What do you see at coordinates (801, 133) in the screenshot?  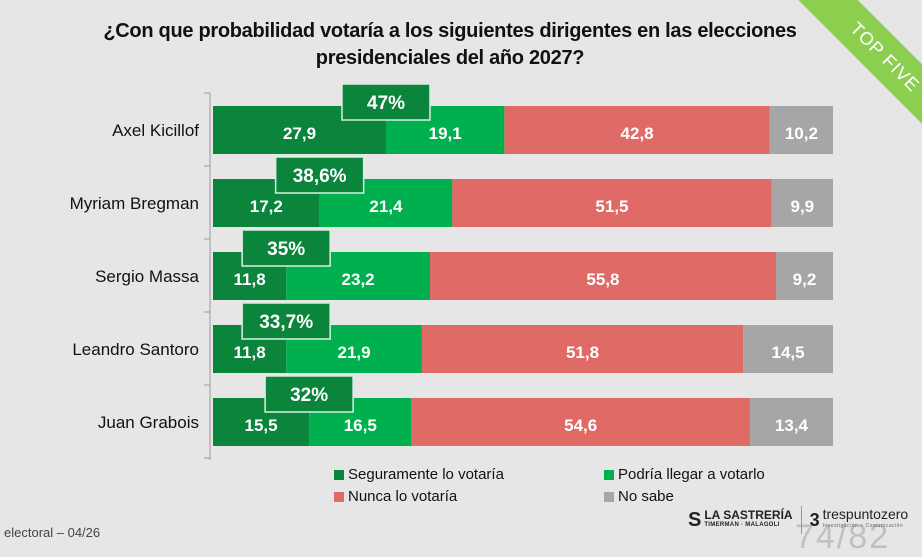 I see `data-label-no_sabe: 10,2` at bounding box center [801, 133].